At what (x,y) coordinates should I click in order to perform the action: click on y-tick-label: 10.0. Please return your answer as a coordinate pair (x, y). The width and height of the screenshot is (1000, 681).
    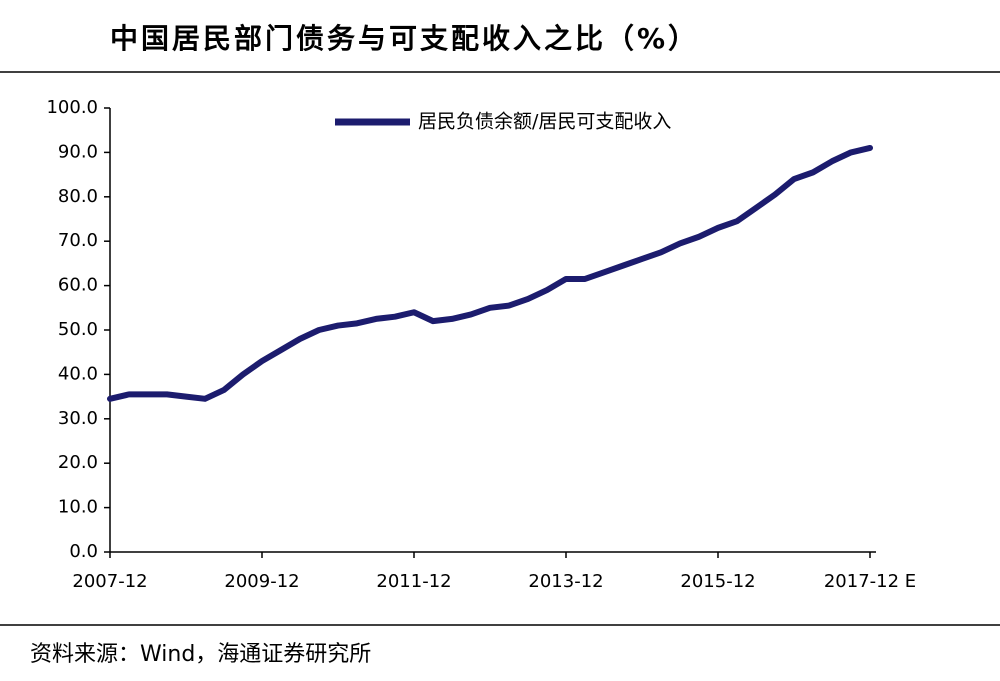
    Looking at the image, I should click on (78, 507).